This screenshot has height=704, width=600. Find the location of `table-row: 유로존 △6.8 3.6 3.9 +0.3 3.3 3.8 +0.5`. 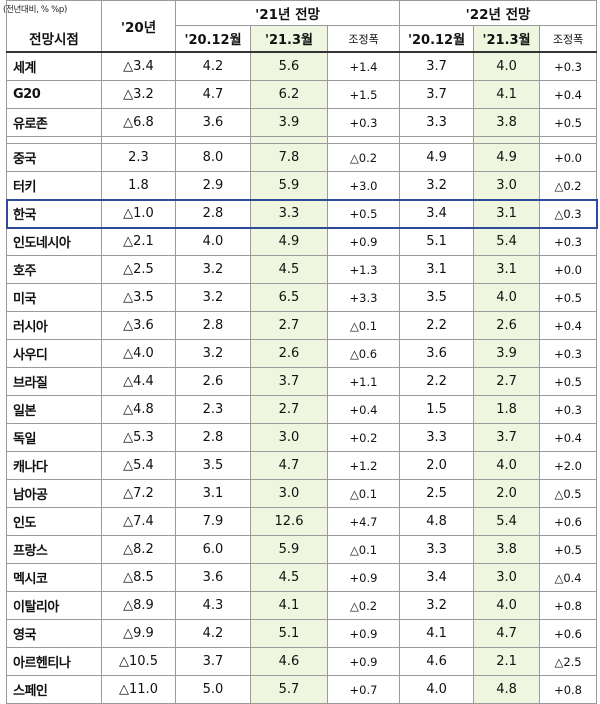

table-row: 유로존 △6.8 3.6 3.9 +0.3 3.3 3.8 +0.5 is located at coordinates (302, 122).